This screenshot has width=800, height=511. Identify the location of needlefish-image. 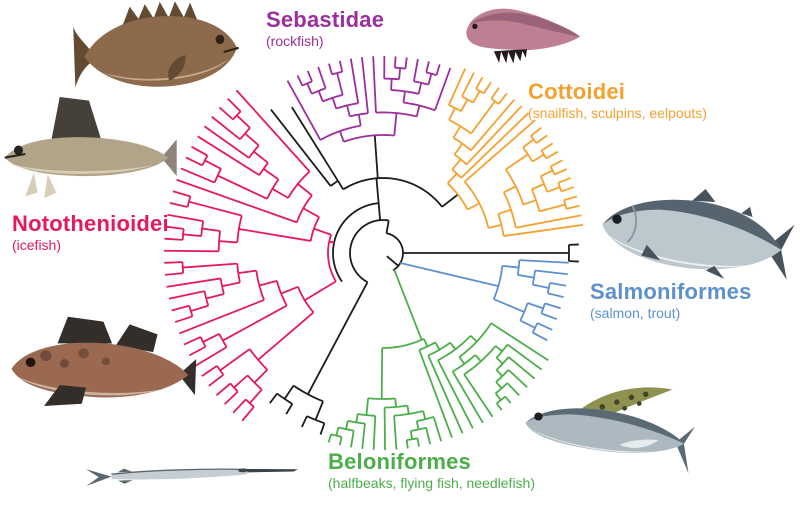
(191, 477).